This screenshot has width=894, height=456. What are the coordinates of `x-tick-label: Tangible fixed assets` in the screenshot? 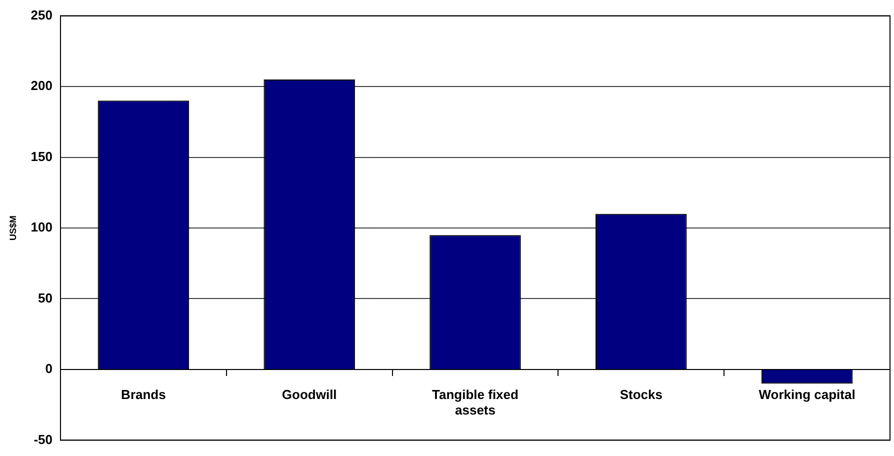 It's located at (475, 402).